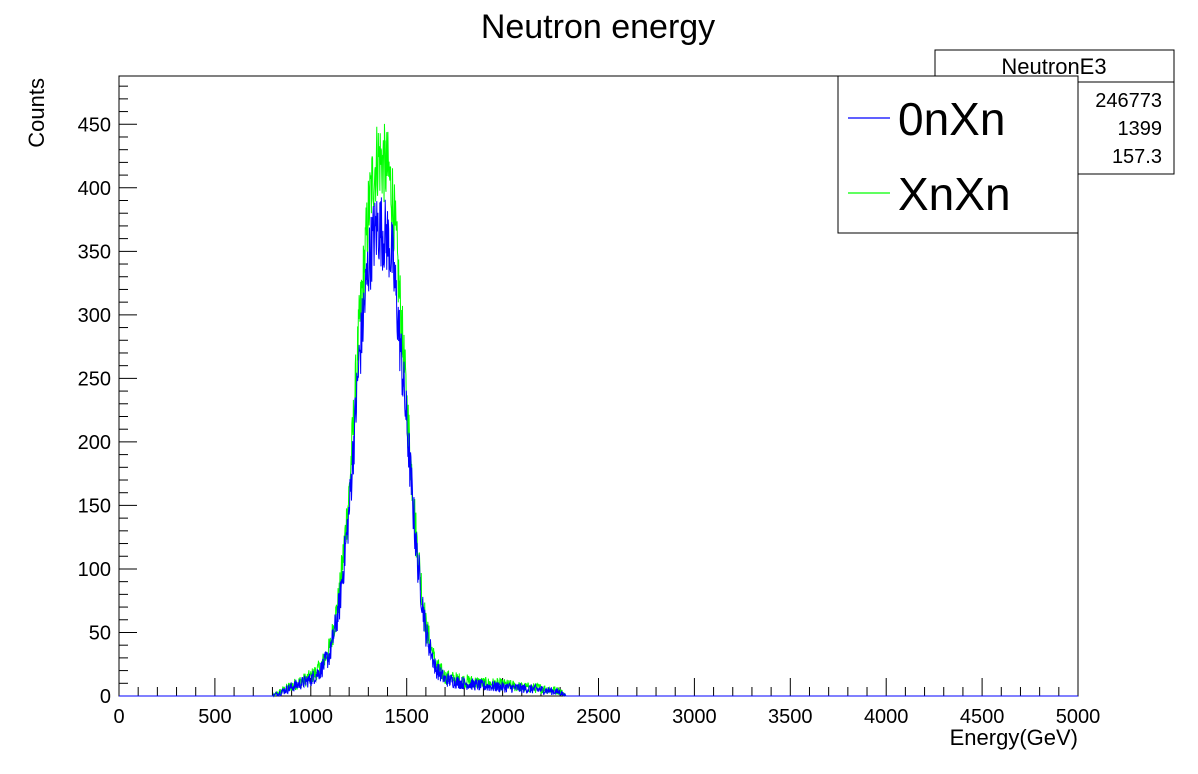 The image size is (1198, 774). What do you see at coordinates (36, 113) in the screenshot?
I see `y-axis-label: Counts` at bounding box center [36, 113].